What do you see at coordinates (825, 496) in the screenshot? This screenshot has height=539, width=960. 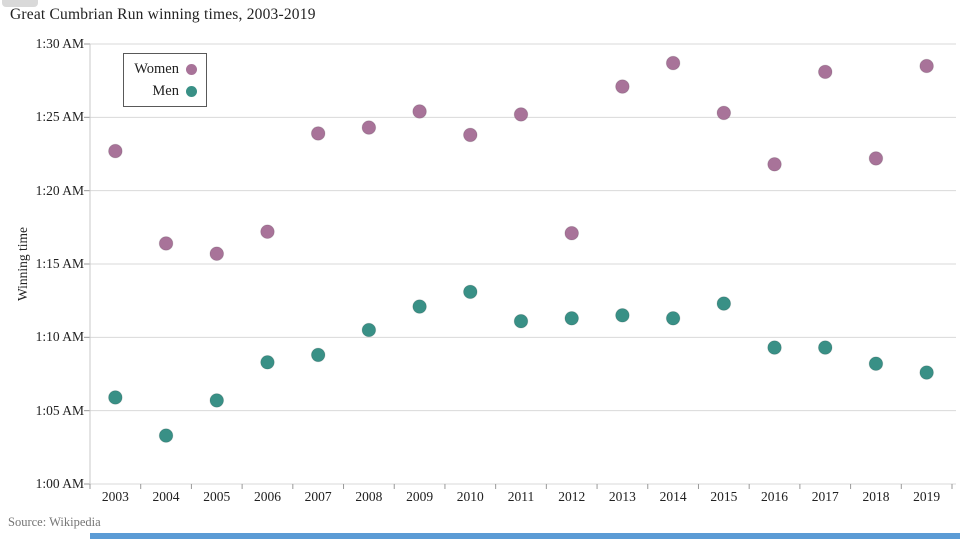 I see `x-tick-label: 2017` at bounding box center [825, 496].